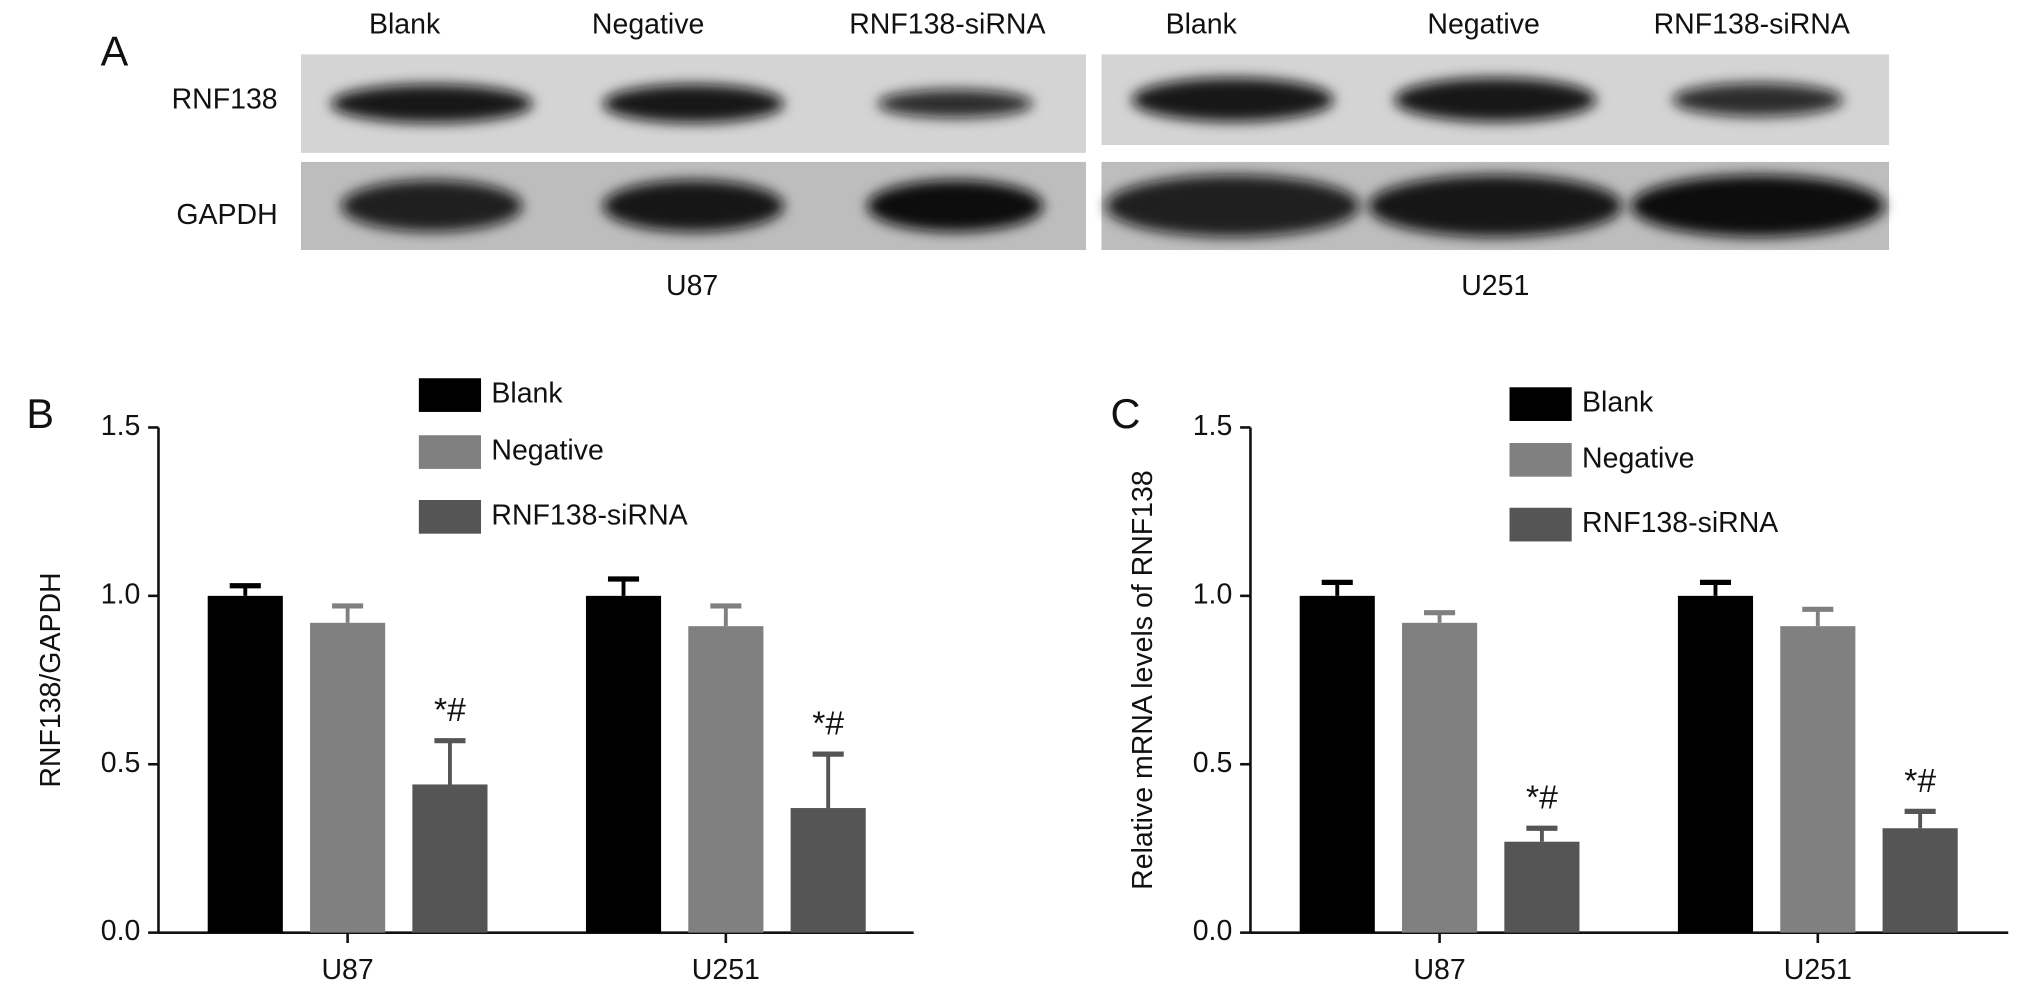 The image size is (2032, 1000). What do you see at coordinates (51, 679) in the screenshot?
I see `y-axis-label: RNF138/GAPDH` at bounding box center [51, 679].